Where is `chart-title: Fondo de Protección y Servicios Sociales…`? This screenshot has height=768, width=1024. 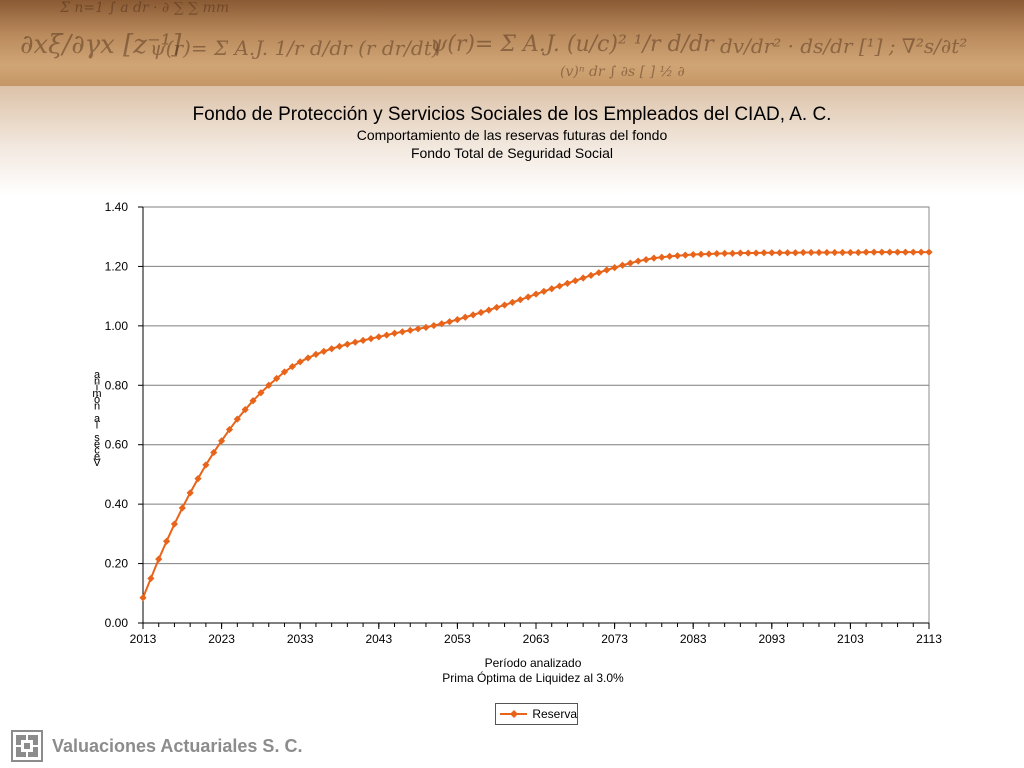 chart-title: Fondo de Protección y Servicios Sociales… is located at coordinates (512, 114).